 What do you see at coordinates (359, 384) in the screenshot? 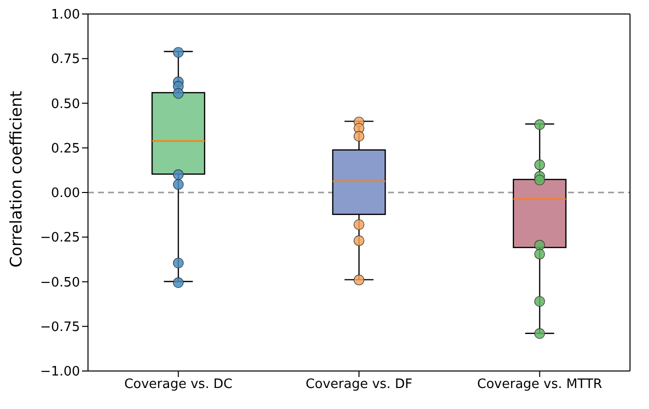
I see `x-tick-label: Coverage vs. DF` at bounding box center [359, 384].